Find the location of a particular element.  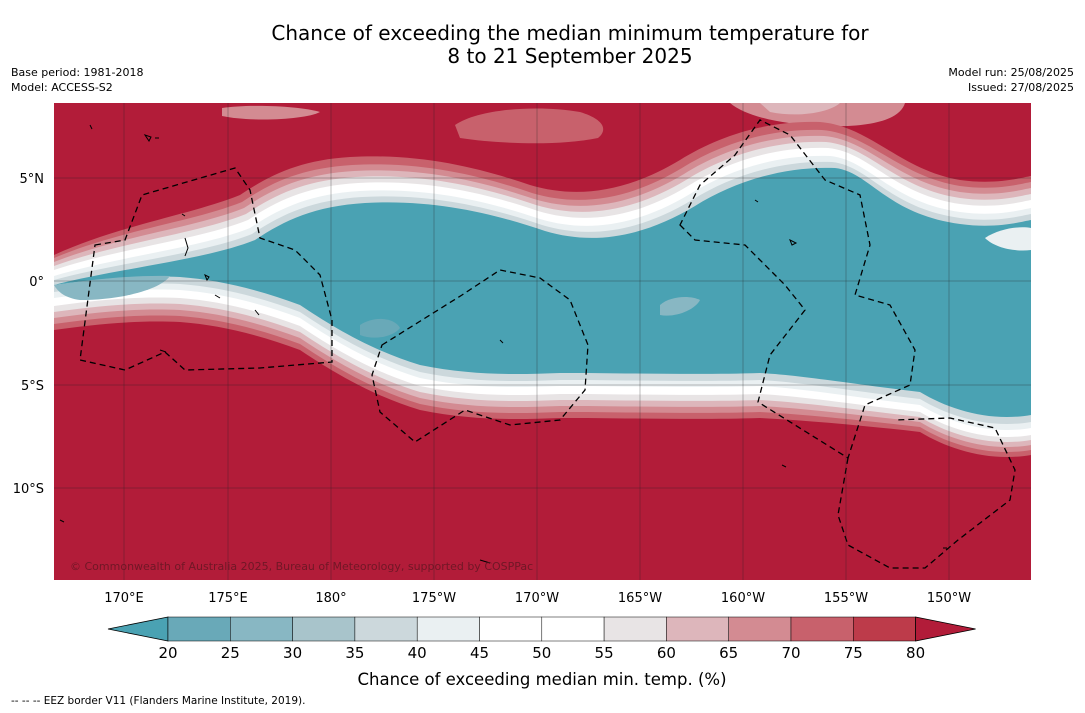

lon-label: 165°W is located at coordinates (640, 598).